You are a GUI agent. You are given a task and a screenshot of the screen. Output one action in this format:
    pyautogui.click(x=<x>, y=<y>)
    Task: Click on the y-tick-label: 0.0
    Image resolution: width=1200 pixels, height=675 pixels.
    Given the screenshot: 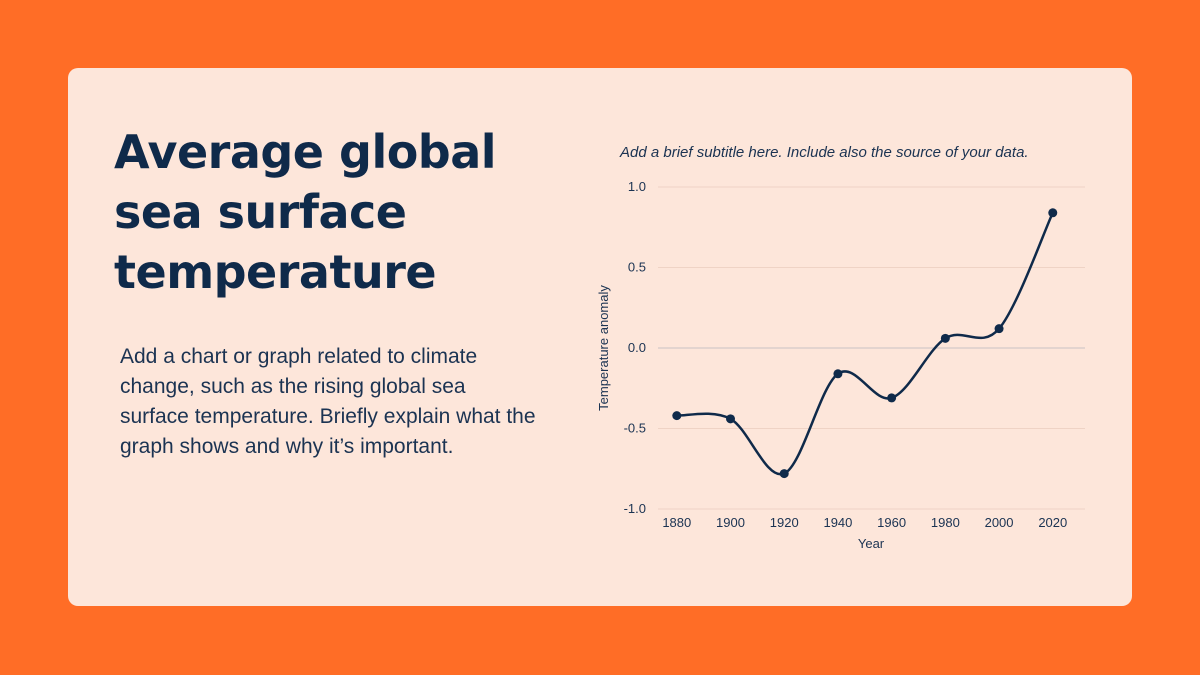 What is the action you would take?
    pyautogui.click(x=637, y=347)
    